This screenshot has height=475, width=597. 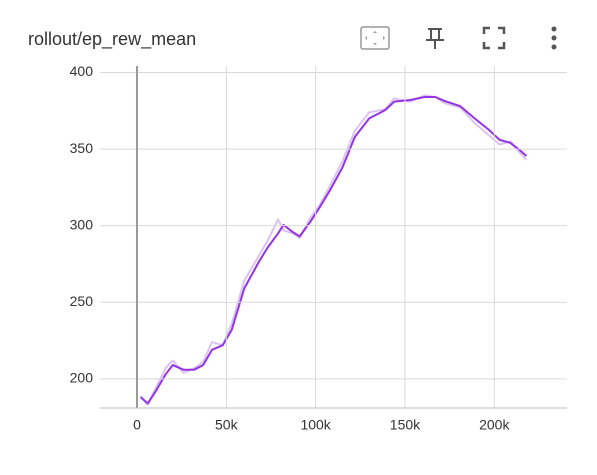 I want to click on fit-icon, so click(x=375, y=38).